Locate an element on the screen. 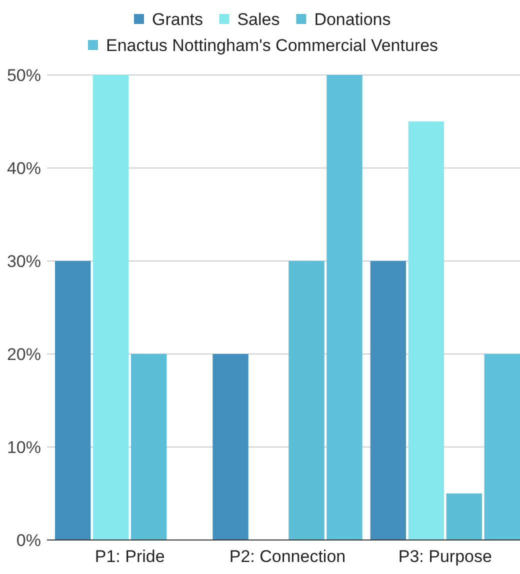 This screenshot has width=520, height=574. x-tick-label: P3: Purpose is located at coordinates (445, 556).